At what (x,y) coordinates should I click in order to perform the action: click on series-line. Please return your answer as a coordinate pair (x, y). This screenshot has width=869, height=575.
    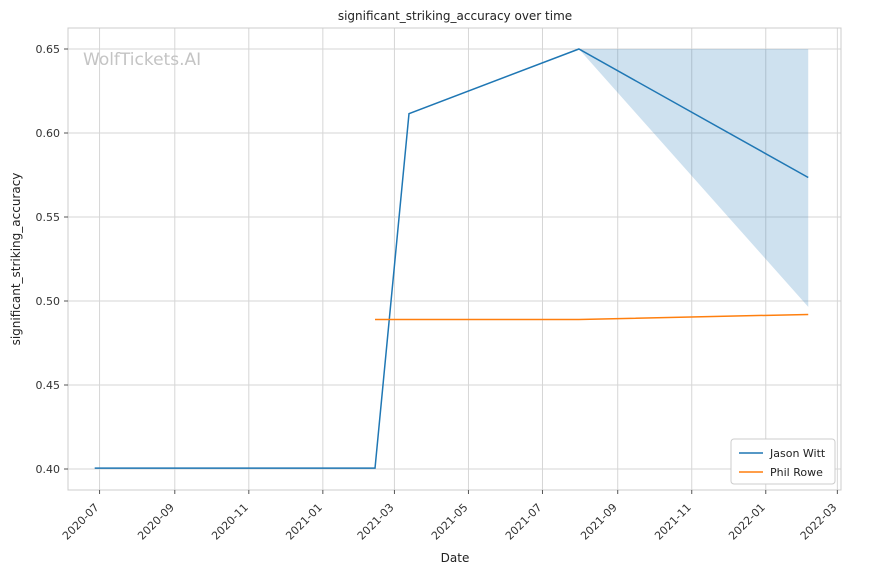
    Looking at the image, I should click on (592, 317).